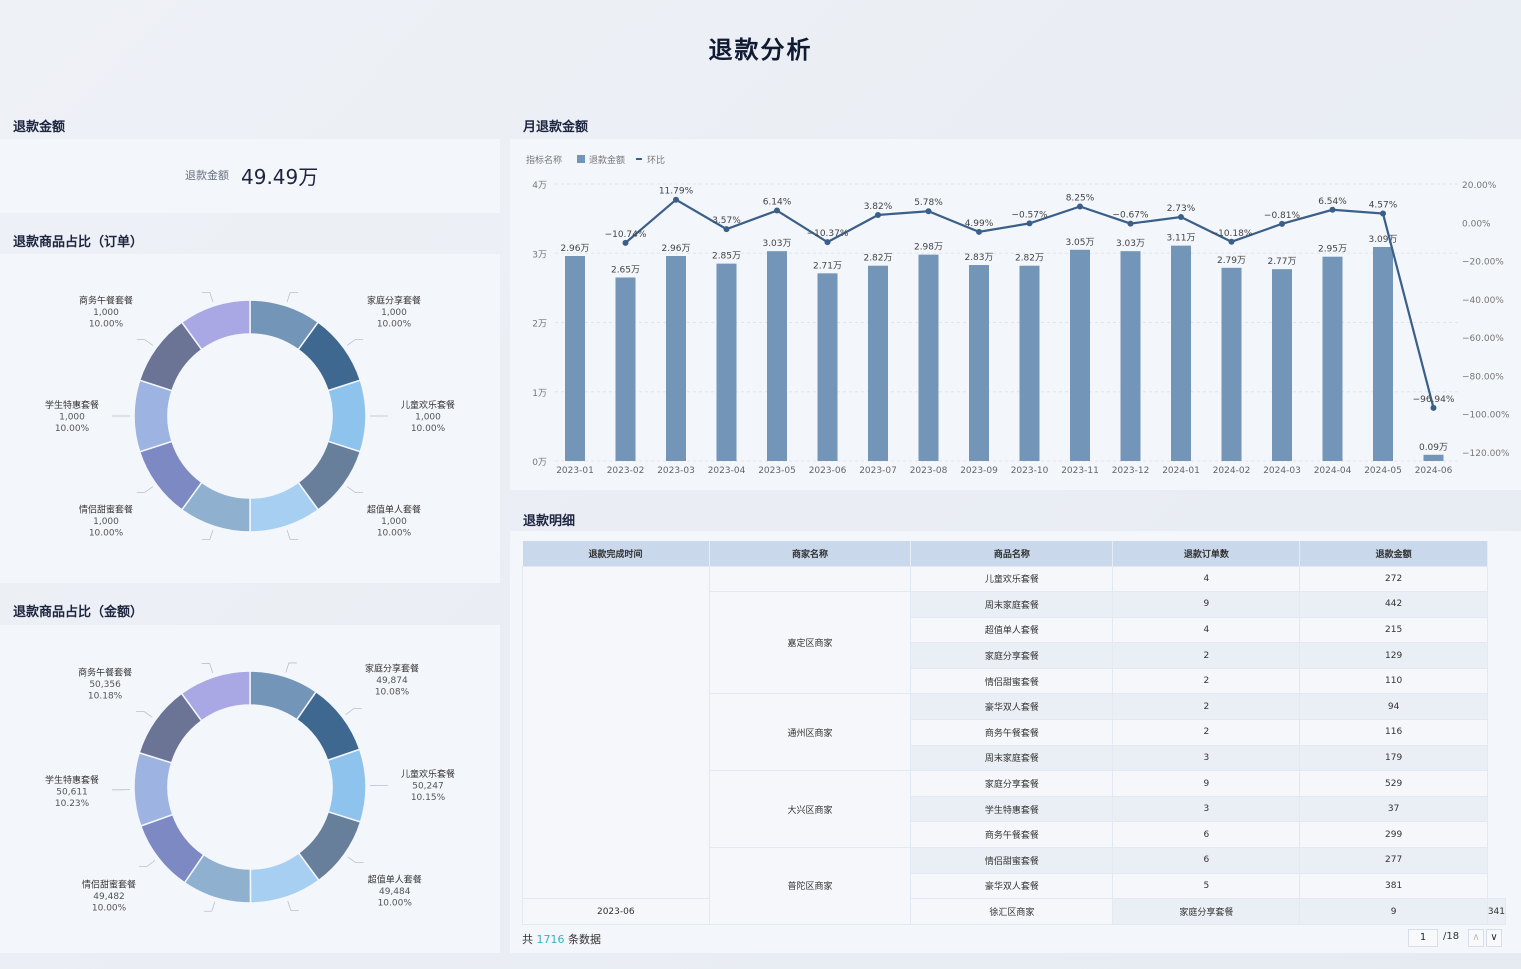  Describe the element at coordinates (828, 234) in the screenshot. I see `line-label: −10.37%` at that location.